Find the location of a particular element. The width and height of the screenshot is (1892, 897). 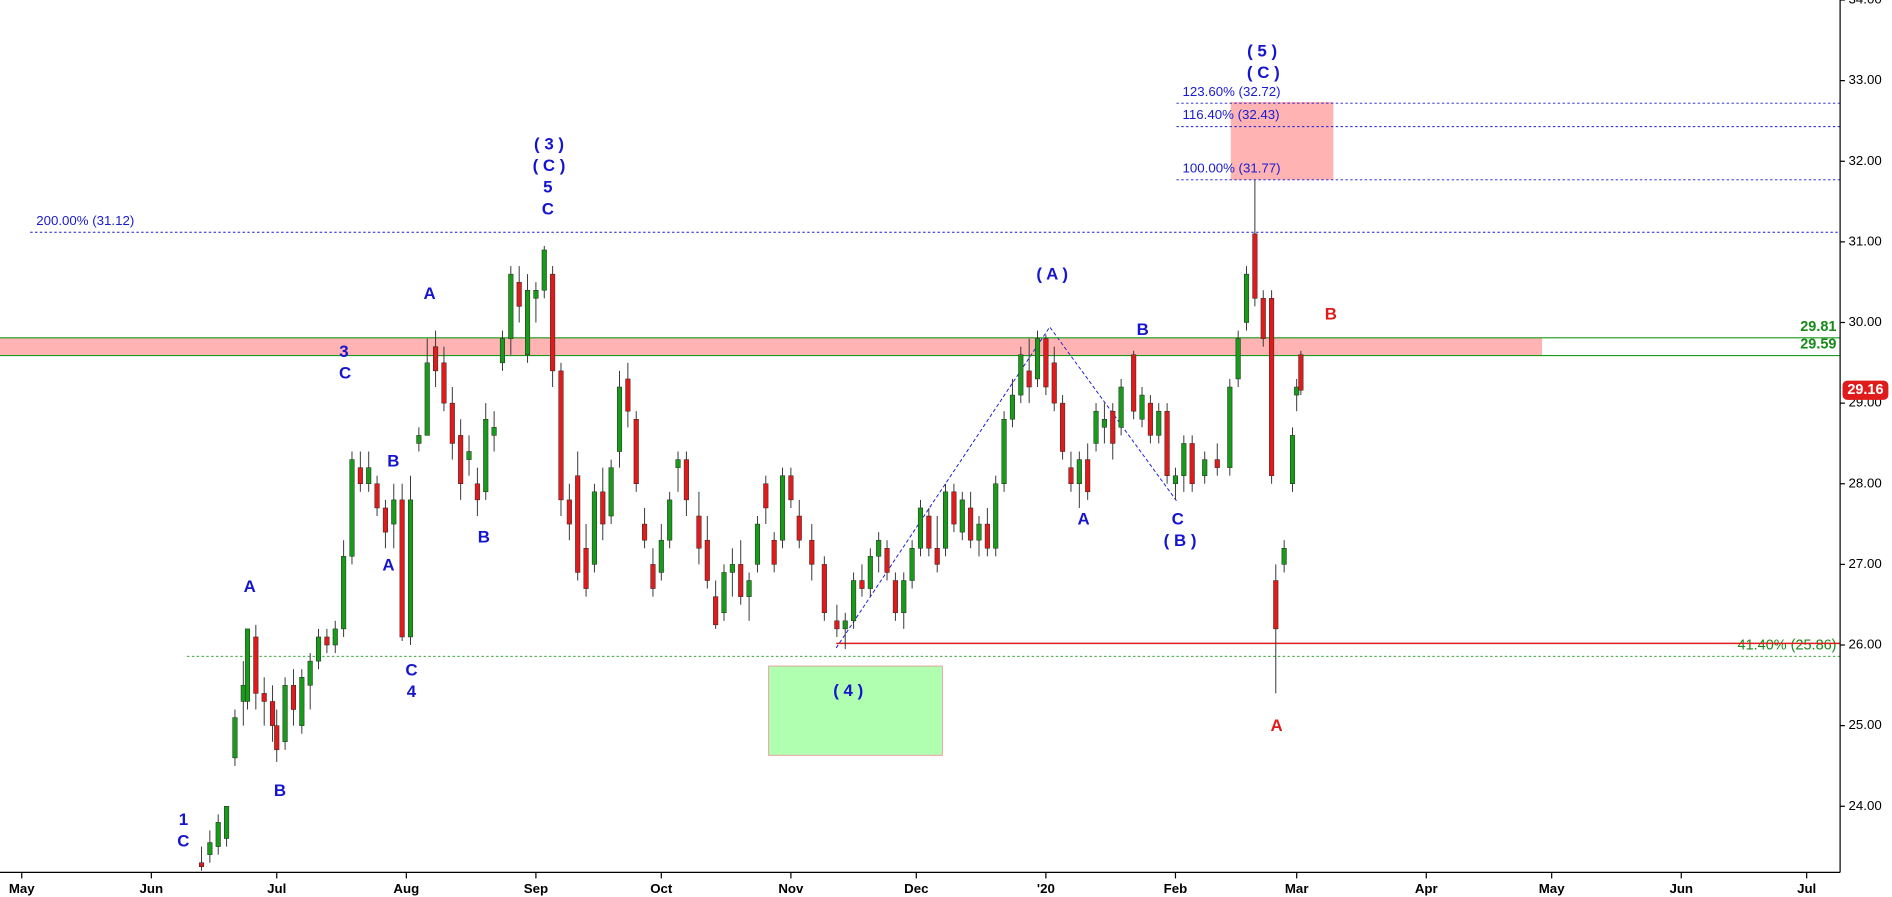

y-tick-label: 27.00 is located at coordinates (1865, 563).